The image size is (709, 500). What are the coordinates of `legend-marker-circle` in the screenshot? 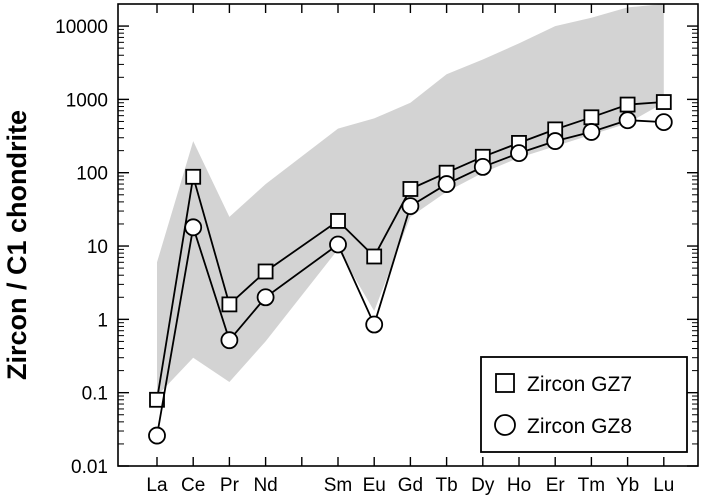 It's located at (505, 425).